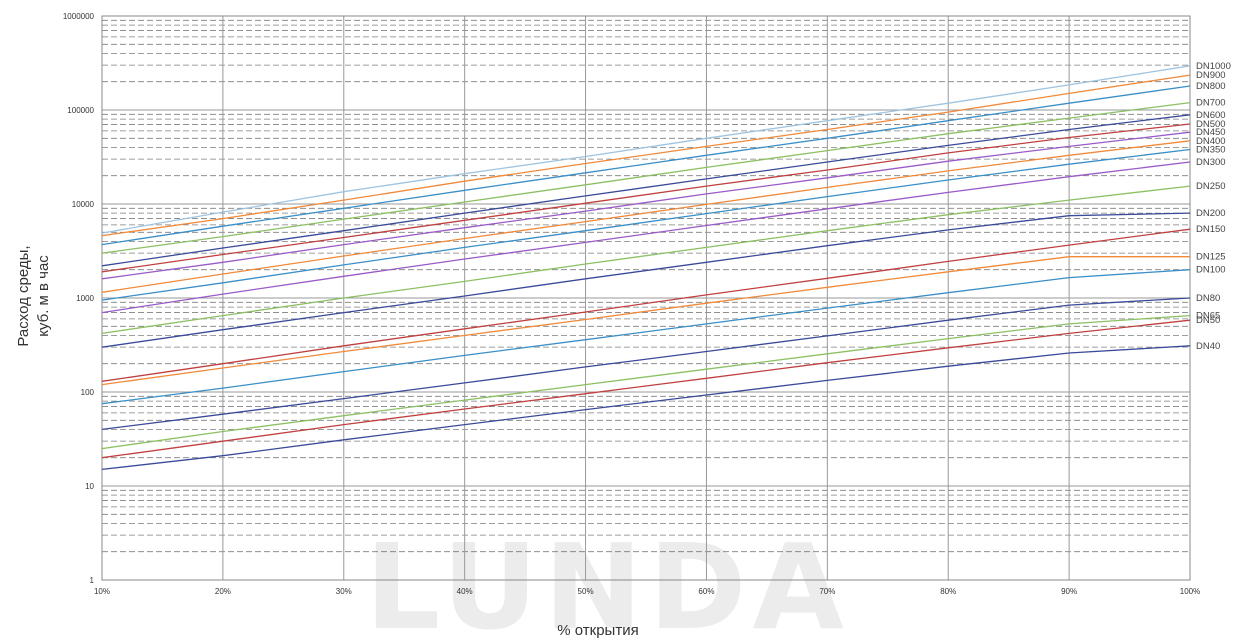 Image resolution: width=1251 pixels, height=639 pixels. What do you see at coordinates (827, 591) in the screenshot?
I see `x-tick-label: 70%` at bounding box center [827, 591].